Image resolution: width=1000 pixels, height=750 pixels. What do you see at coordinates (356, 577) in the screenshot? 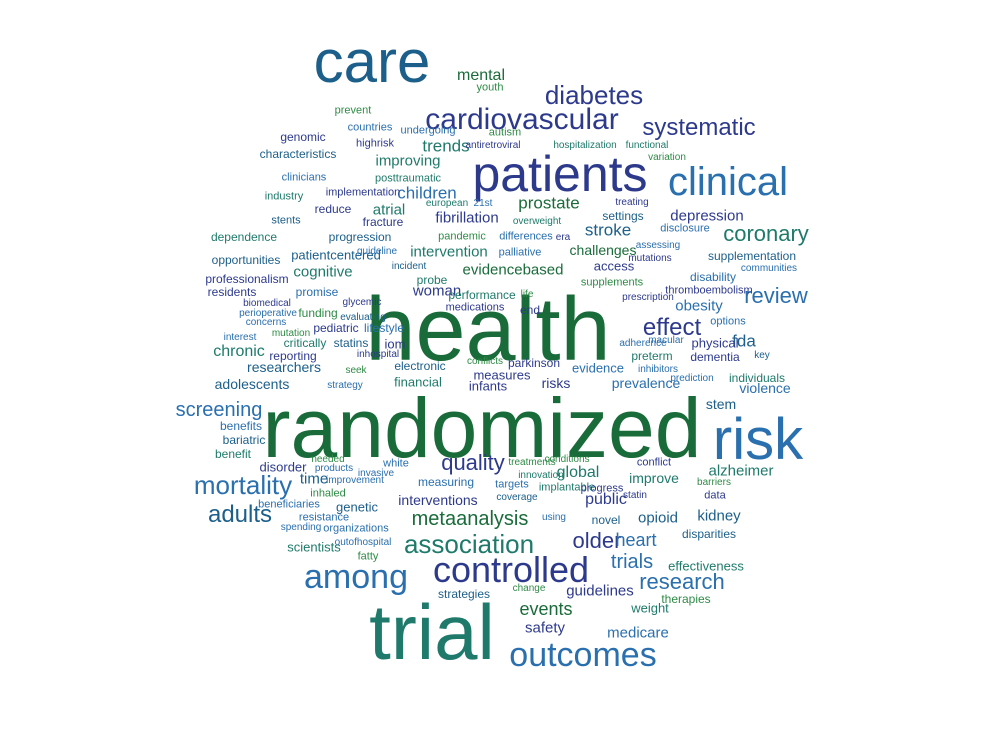
I see `word-among: among` at bounding box center [356, 577].